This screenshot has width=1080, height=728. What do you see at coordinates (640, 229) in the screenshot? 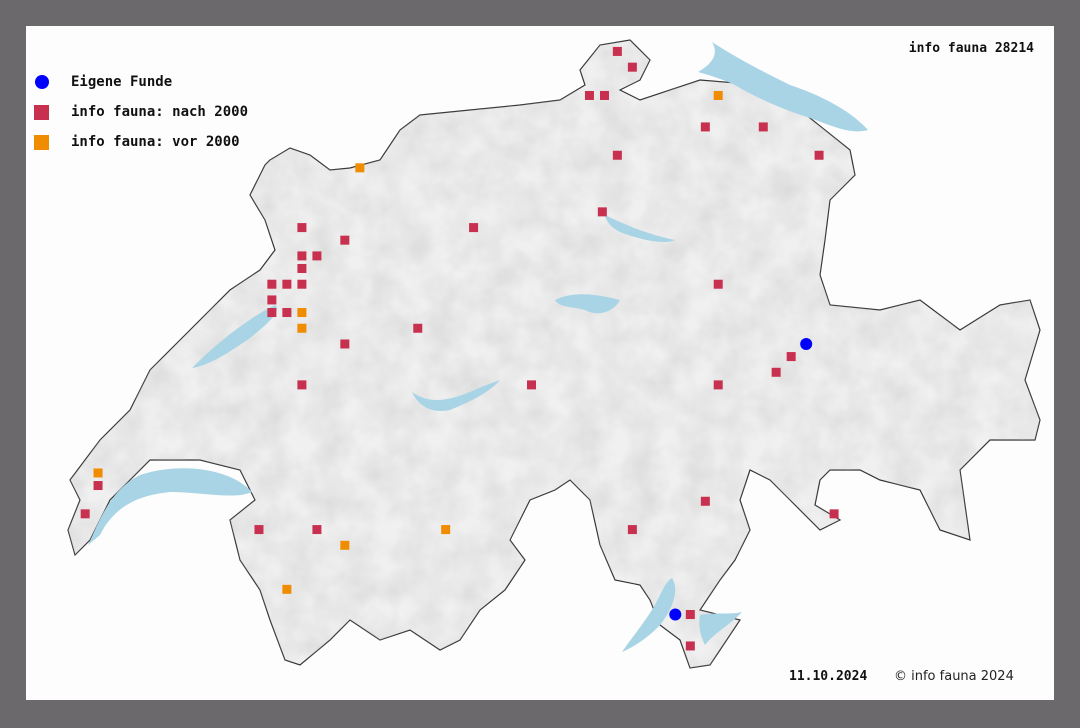
I see `lake-zurich` at bounding box center [640, 229].